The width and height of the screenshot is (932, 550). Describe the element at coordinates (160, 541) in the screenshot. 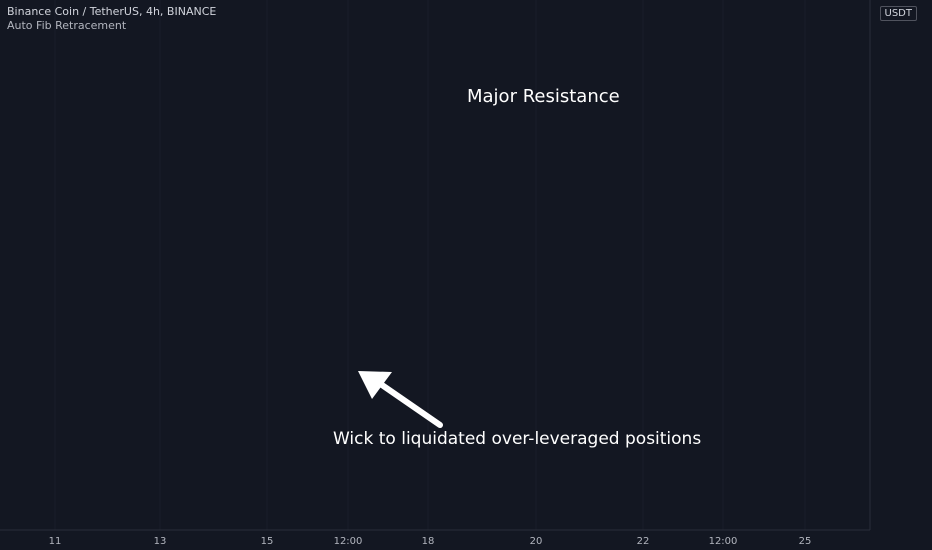

I see `x-tick-label: 13` at that location.